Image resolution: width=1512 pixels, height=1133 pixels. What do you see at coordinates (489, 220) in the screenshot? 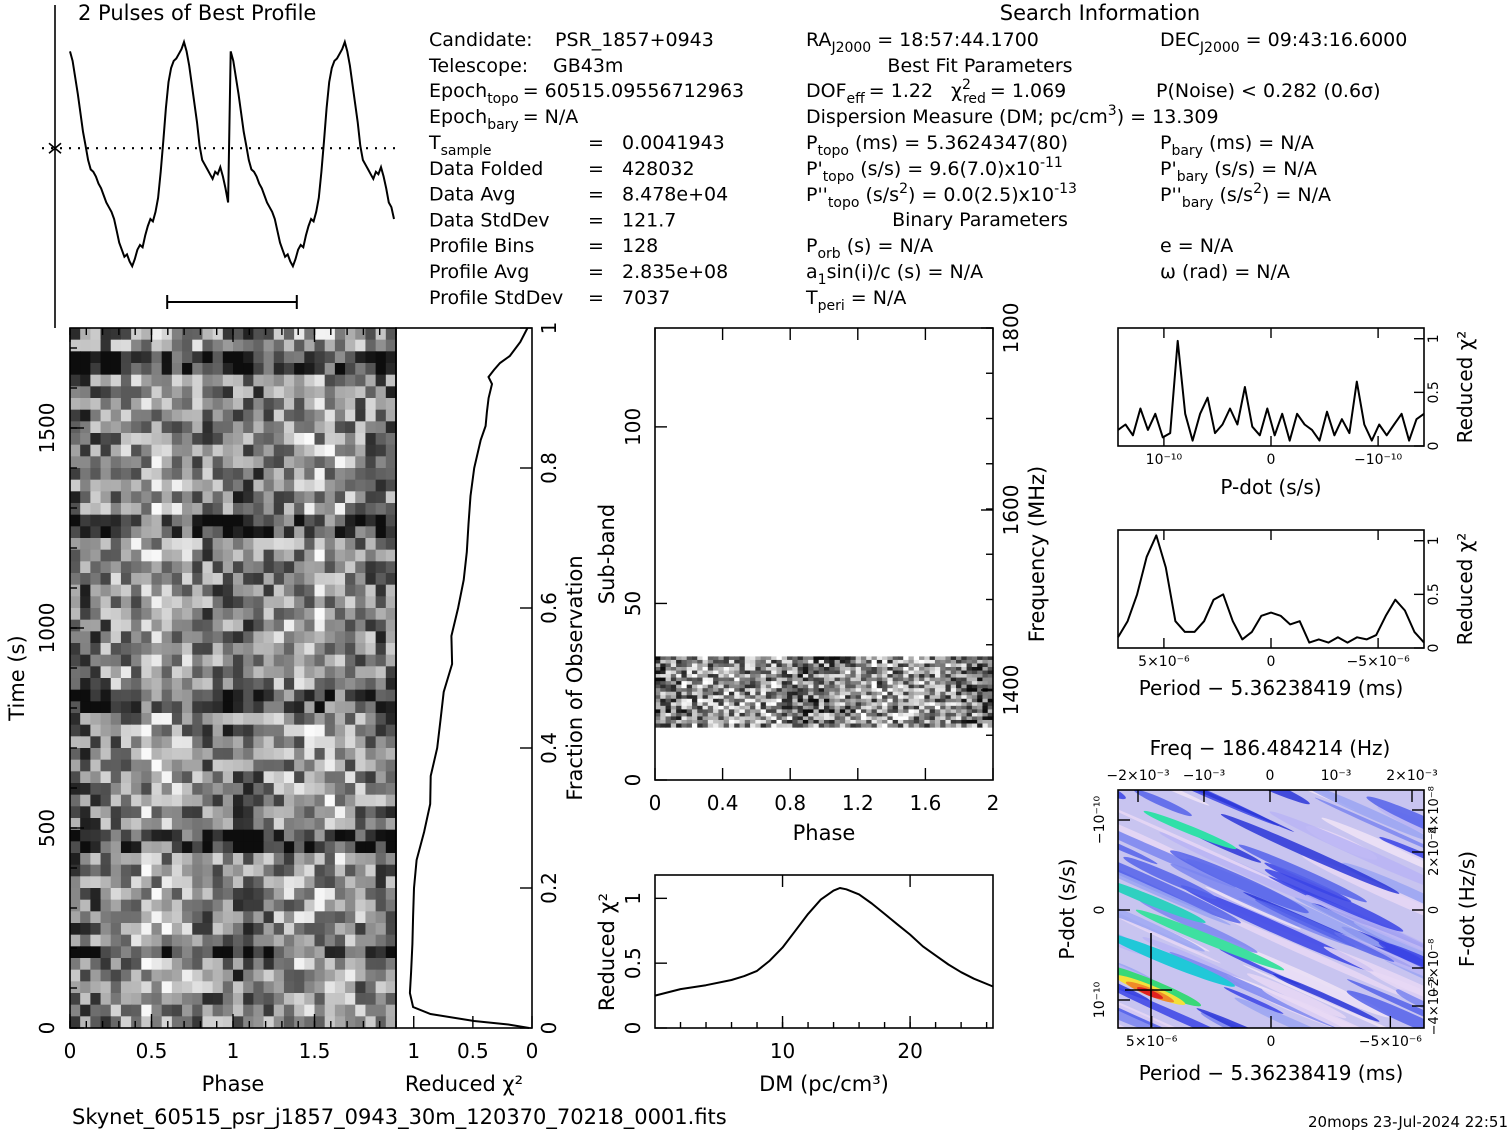
I see `info-row-label: Data StdDev` at bounding box center [489, 220].